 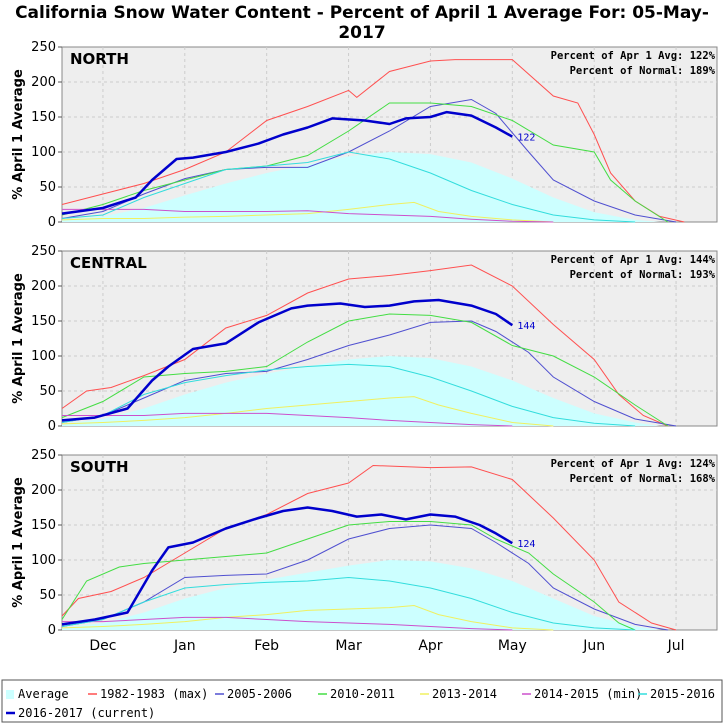 I want to click on x-tick-label: May, so click(x=512, y=646).